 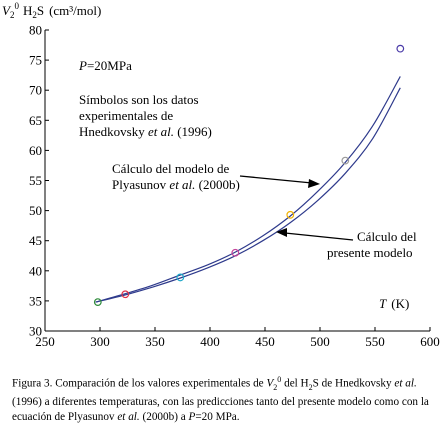 What do you see at coordinates (35, 60) in the screenshot?
I see `y-tick-label: 75` at bounding box center [35, 60].